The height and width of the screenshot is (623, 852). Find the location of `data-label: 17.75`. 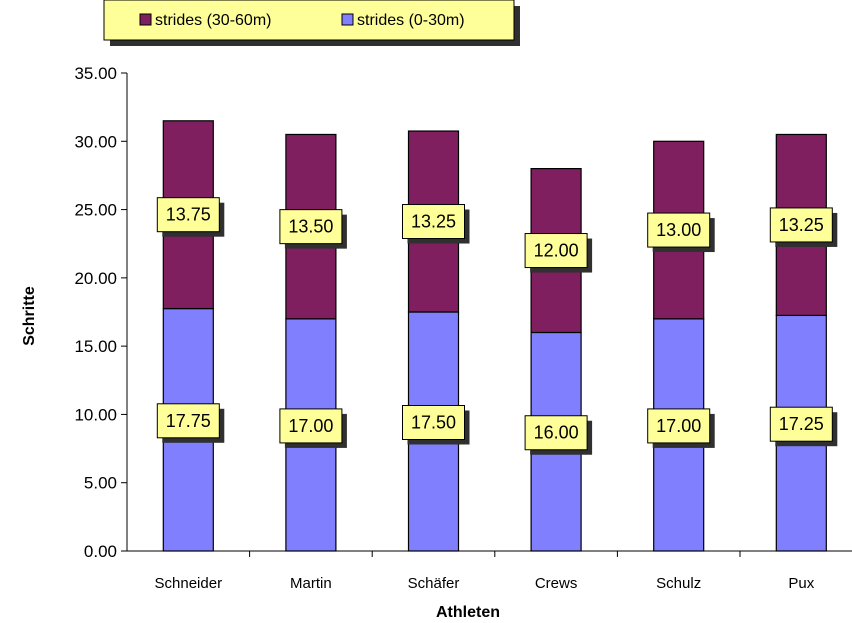

data-label: 17.75 is located at coordinates (188, 421).